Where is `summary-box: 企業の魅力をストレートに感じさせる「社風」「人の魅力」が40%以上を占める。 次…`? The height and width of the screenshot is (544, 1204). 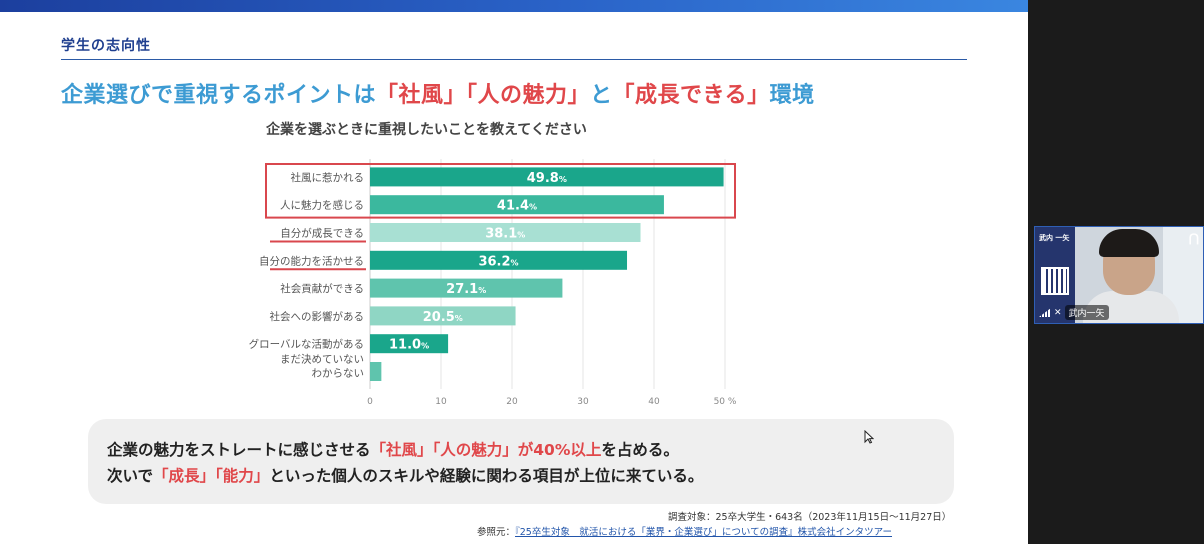 summary-box: 企業の魅力をストレートに感じさせる「社風」「人の魅力」が40%以上を占める。 次… is located at coordinates (521, 461).